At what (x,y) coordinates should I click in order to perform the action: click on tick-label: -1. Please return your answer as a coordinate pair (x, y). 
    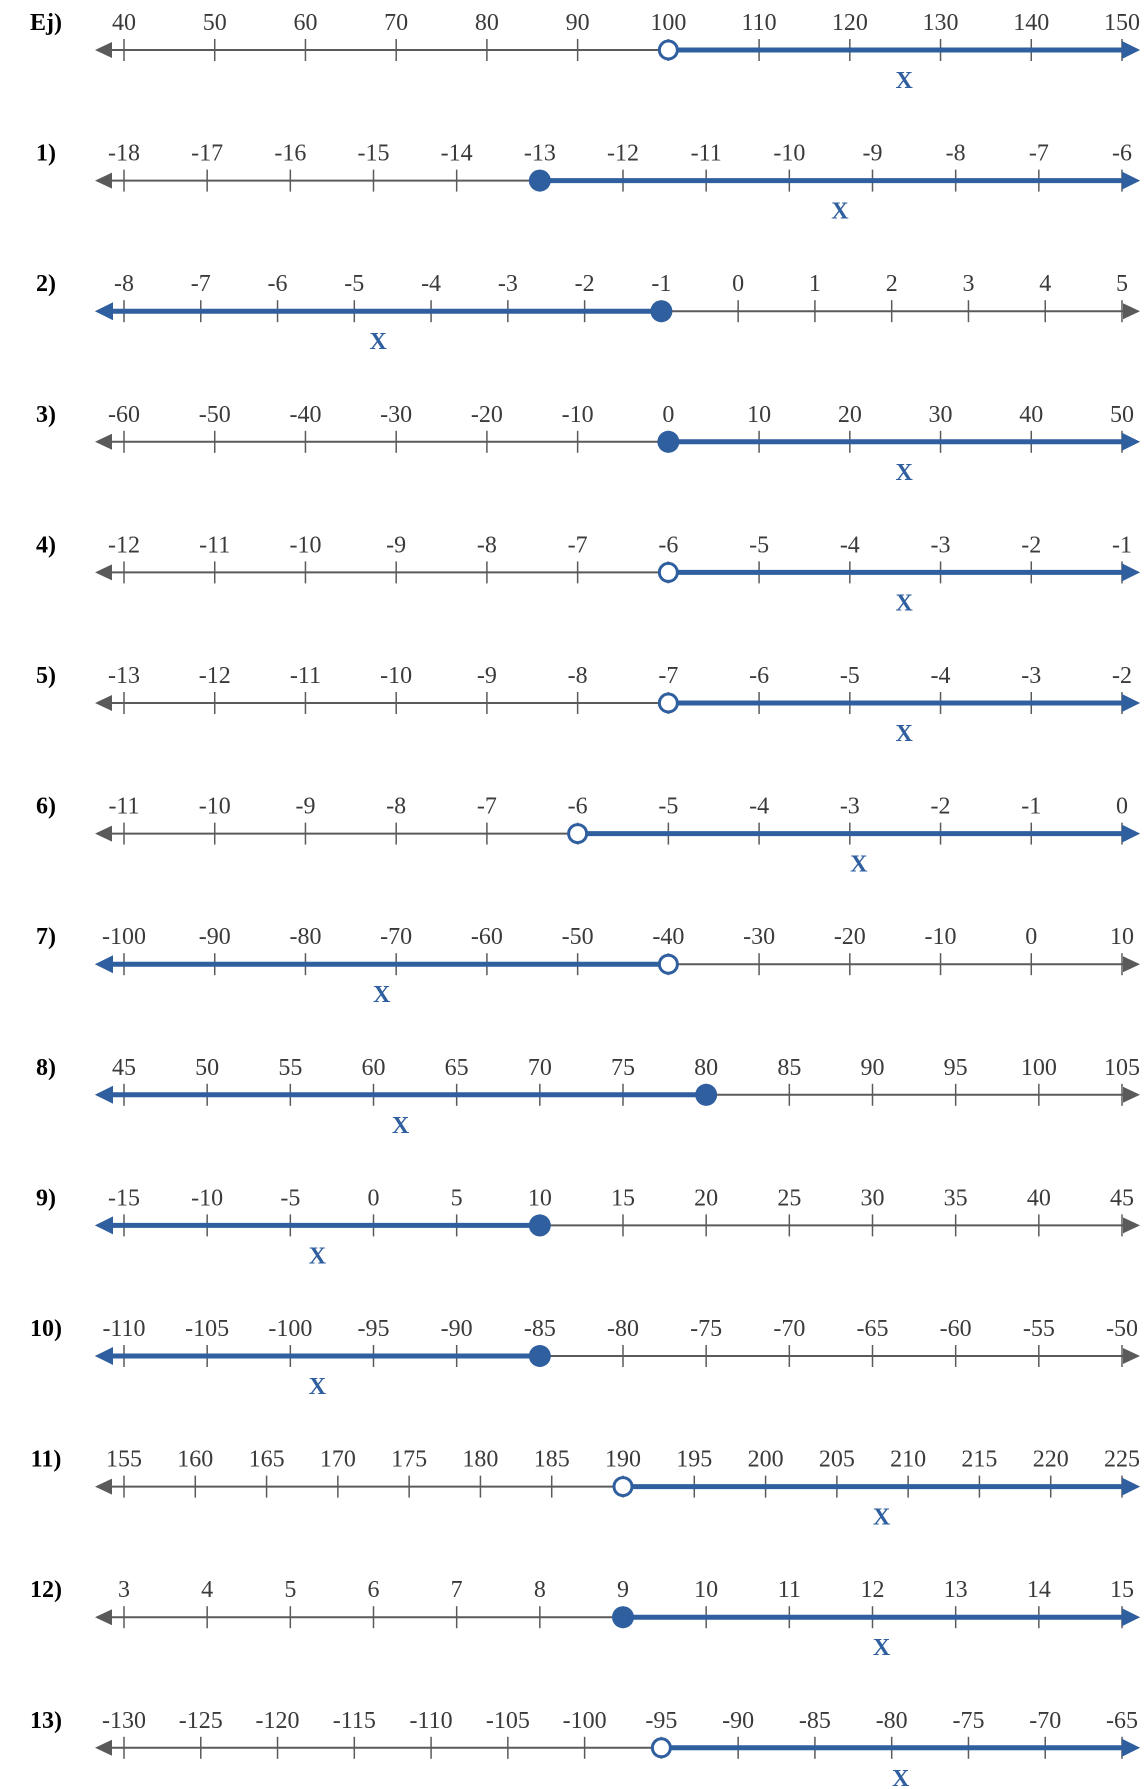
    Looking at the image, I should click on (1031, 807).